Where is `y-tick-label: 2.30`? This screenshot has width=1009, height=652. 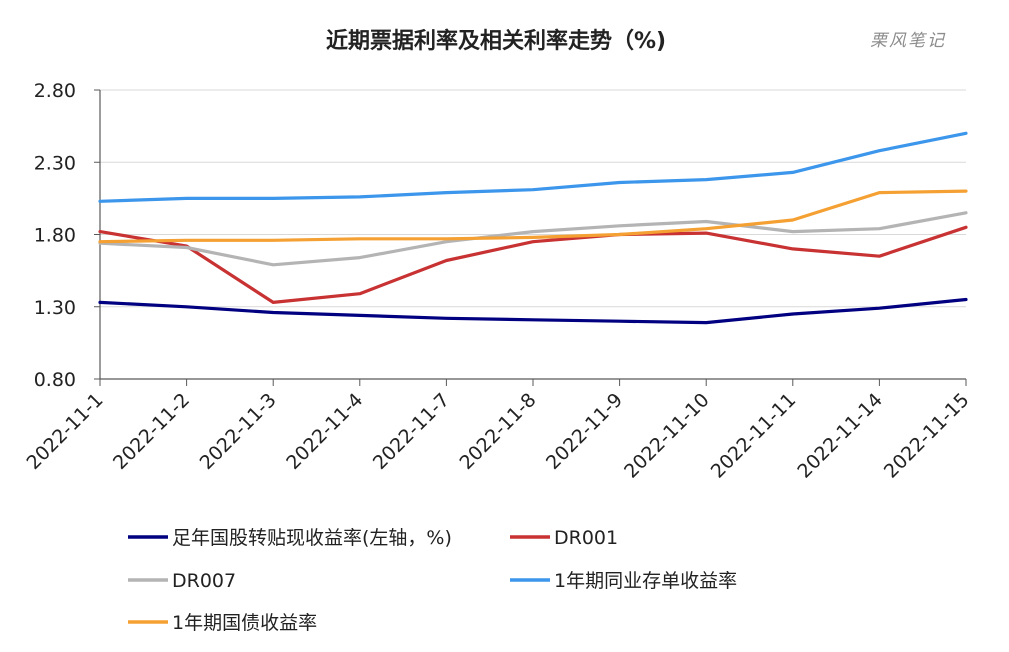 y-tick-label: 2.30 is located at coordinates (55, 163).